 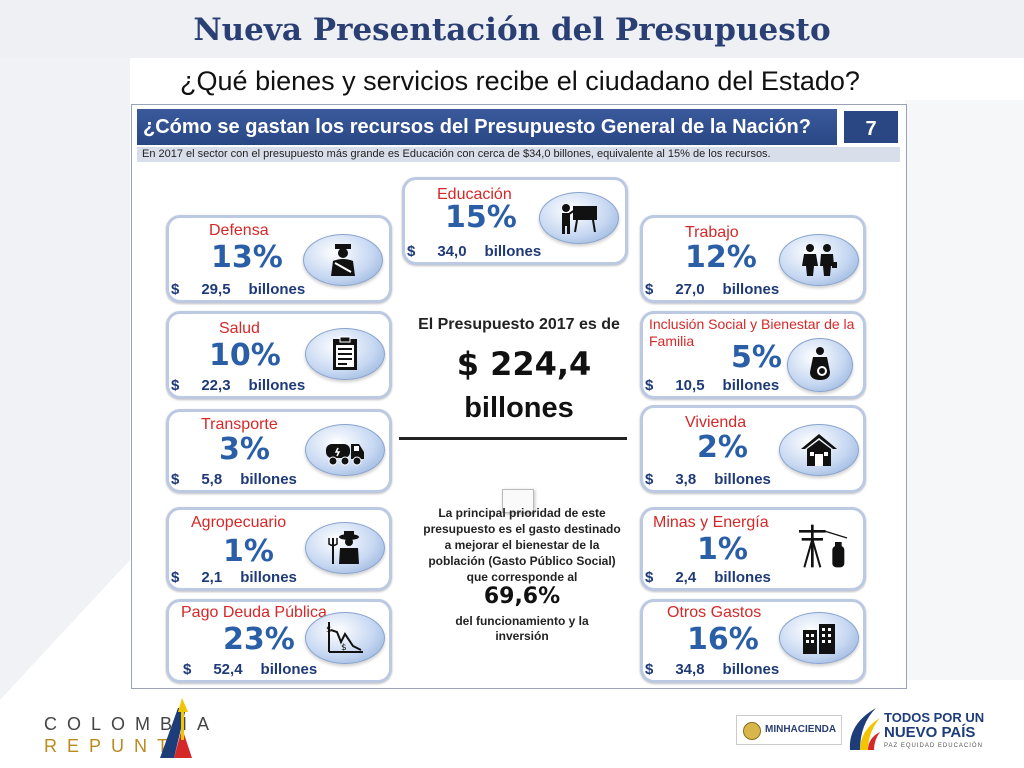 What do you see at coordinates (708, 479) in the screenshot?
I see `sector-amount: $3,8 billones` at bounding box center [708, 479].